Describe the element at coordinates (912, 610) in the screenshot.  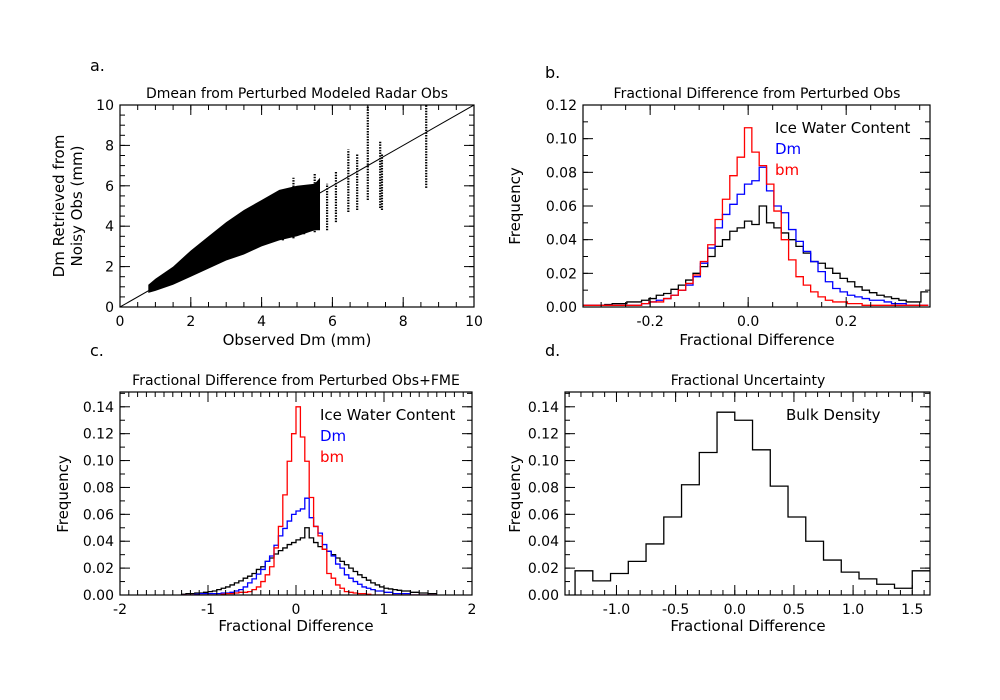
I see `x-tick-label: 1.5` at that location.